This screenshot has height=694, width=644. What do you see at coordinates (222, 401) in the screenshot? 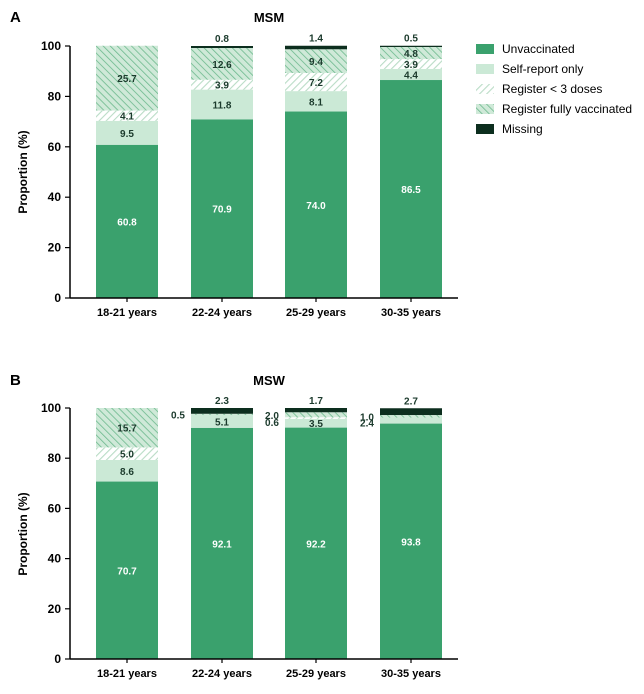
I see `data-label-b-missing-2: 2.3` at bounding box center [222, 401].